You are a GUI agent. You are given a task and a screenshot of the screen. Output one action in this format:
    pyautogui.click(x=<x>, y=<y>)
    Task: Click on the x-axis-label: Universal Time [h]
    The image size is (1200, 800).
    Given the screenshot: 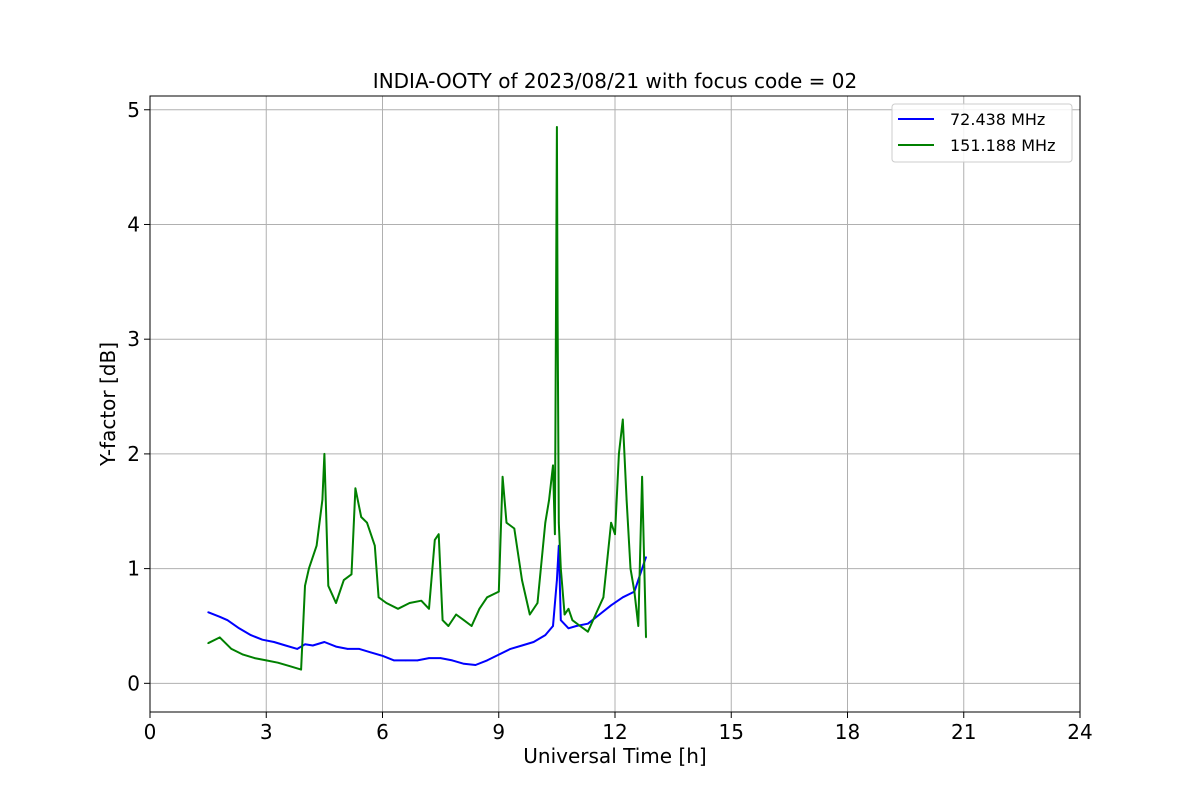 What is the action you would take?
    pyautogui.click(x=614, y=756)
    